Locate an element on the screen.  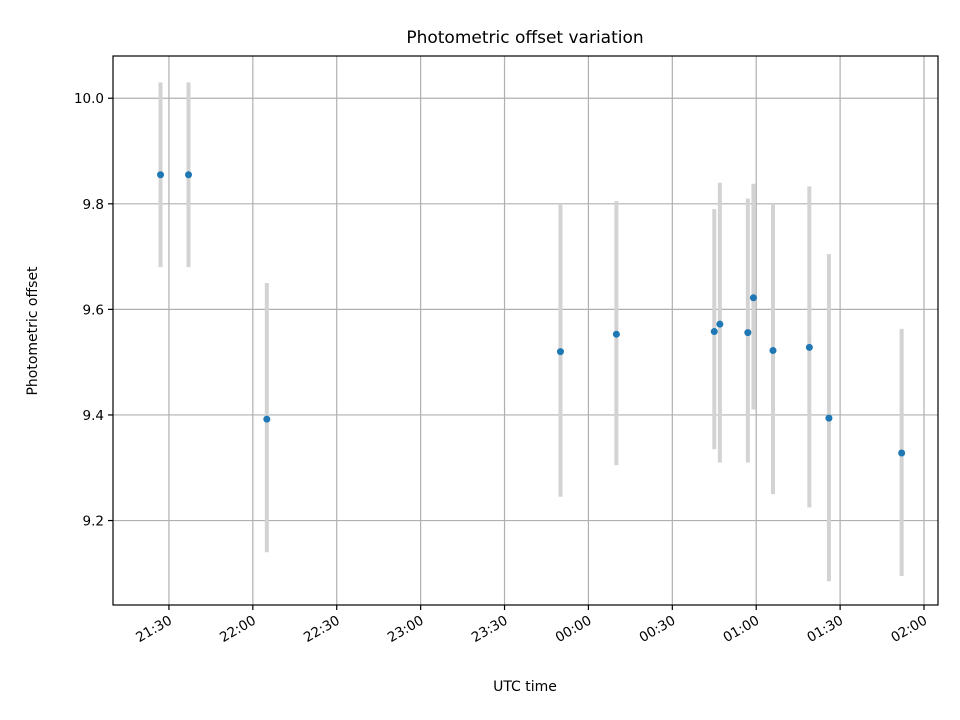
x-tick-label: 00:00 is located at coordinates (574, 629).